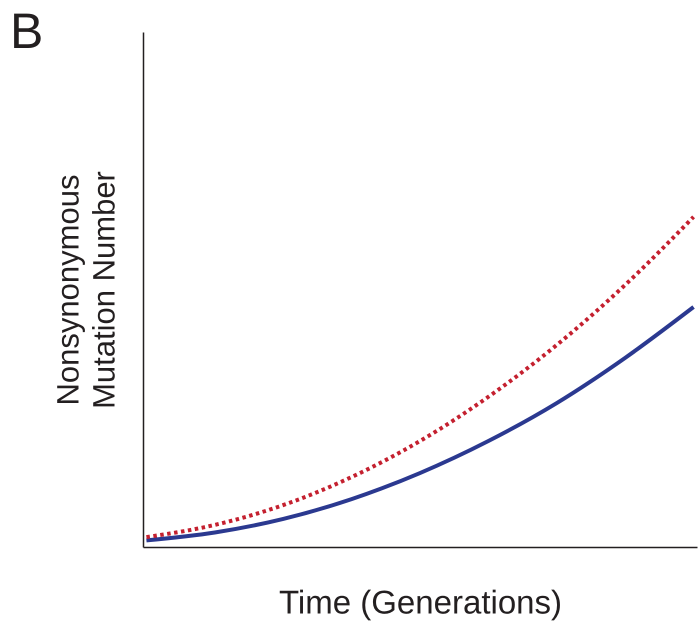 The height and width of the screenshot is (637, 699). Describe the element at coordinates (86, 290) in the screenshot. I see `y-axis-title: Nonsynonymous Mutation Number` at that location.